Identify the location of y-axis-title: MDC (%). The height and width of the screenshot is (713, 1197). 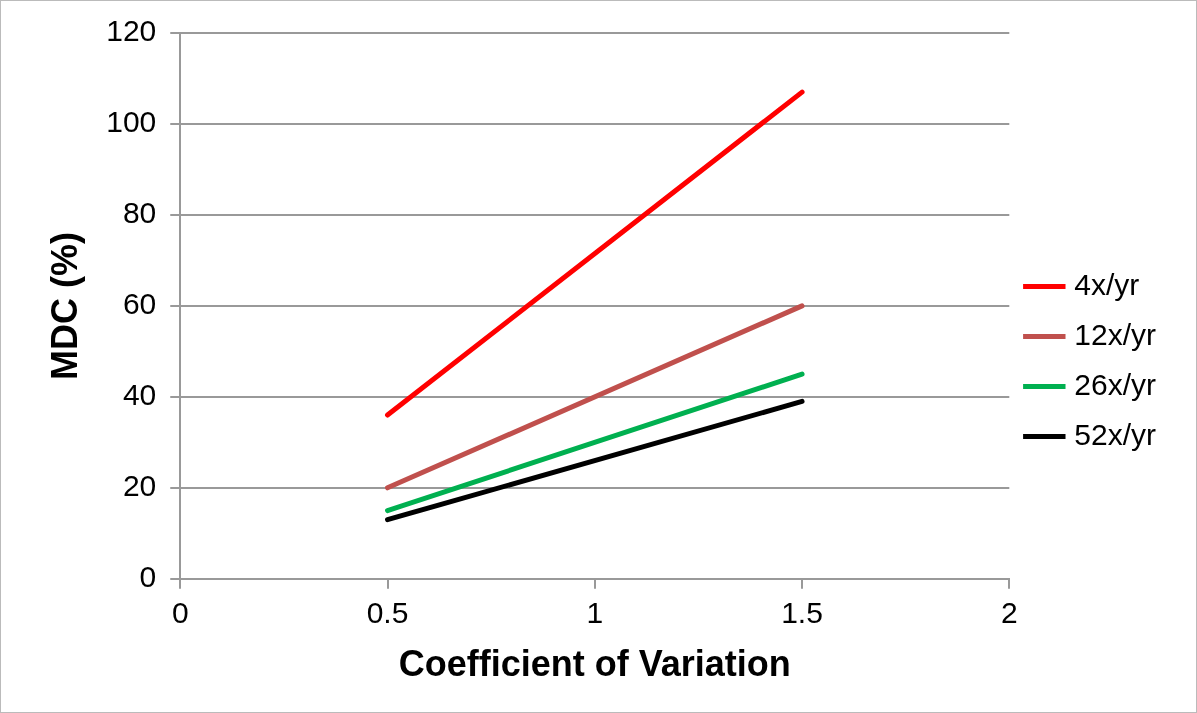
(64, 305).